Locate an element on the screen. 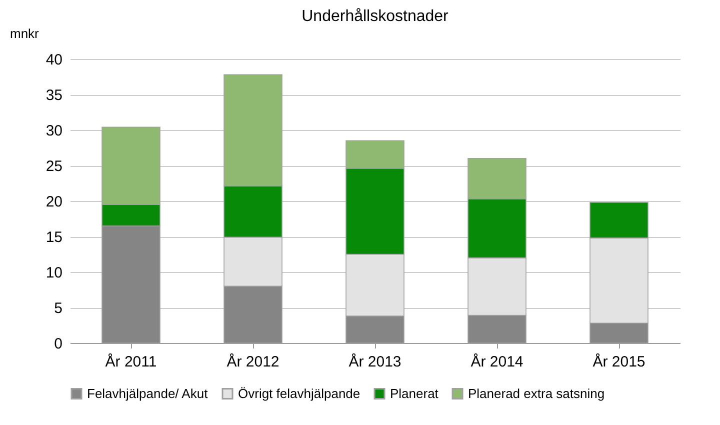 The image size is (720, 425). x-tick-label: År 2015 is located at coordinates (619, 361).